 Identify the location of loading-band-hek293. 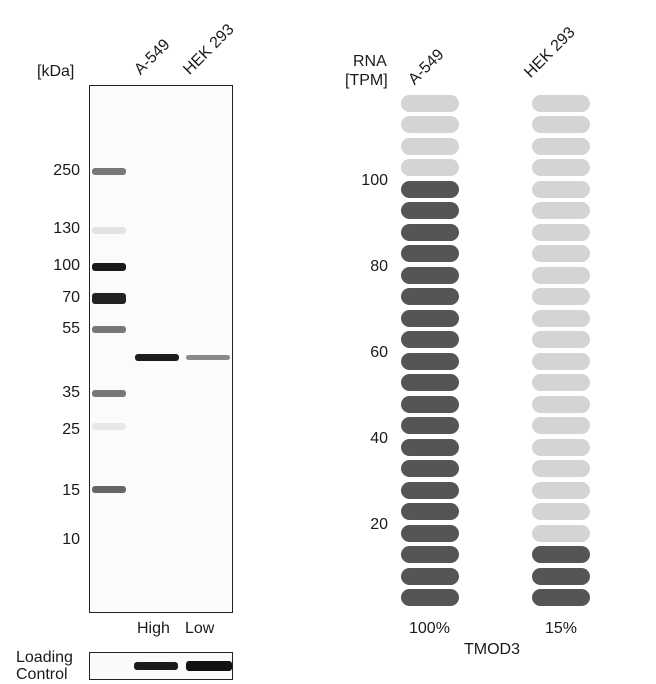
(209, 666).